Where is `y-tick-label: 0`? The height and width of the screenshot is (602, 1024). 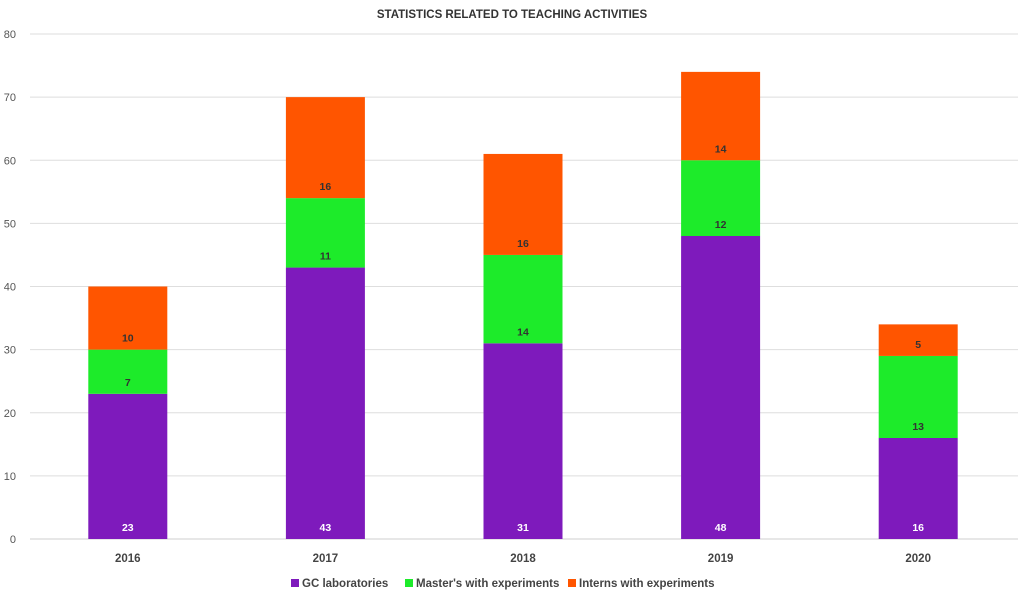
y-tick-label: 0 is located at coordinates (13, 540).